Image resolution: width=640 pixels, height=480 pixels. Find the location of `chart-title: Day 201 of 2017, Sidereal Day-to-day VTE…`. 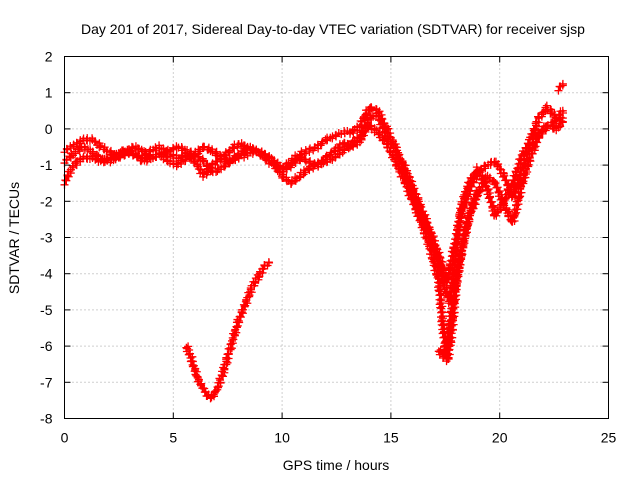

chart-title: Day 201 of 2017, Sidereal Day-to-day VTE… is located at coordinates (333, 29).